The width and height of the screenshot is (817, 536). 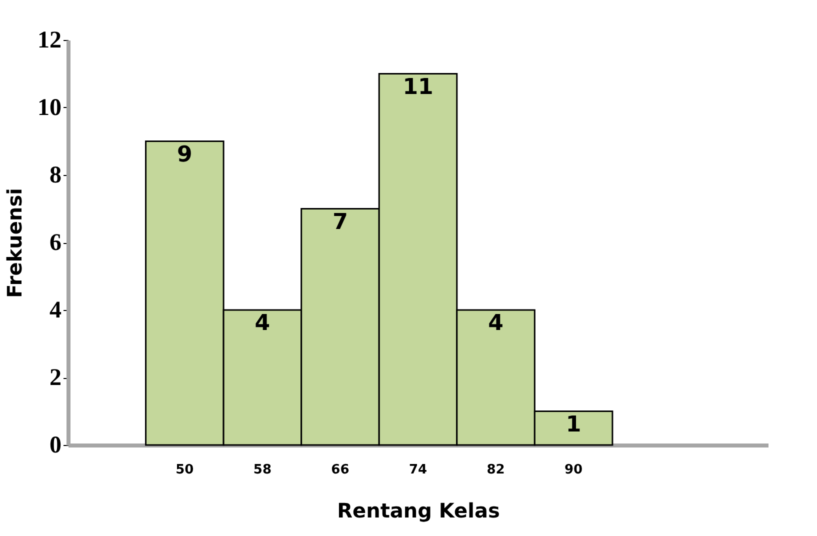 I want to click on x-tick-label: 90, so click(x=573, y=470).